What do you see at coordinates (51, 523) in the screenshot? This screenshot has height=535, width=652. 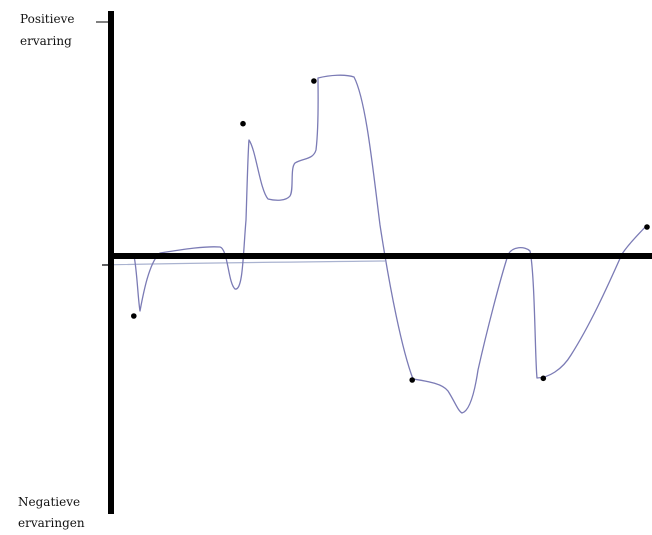 I see `y-label-bottom-line2: ervaringen` at bounding box center [51, 523].